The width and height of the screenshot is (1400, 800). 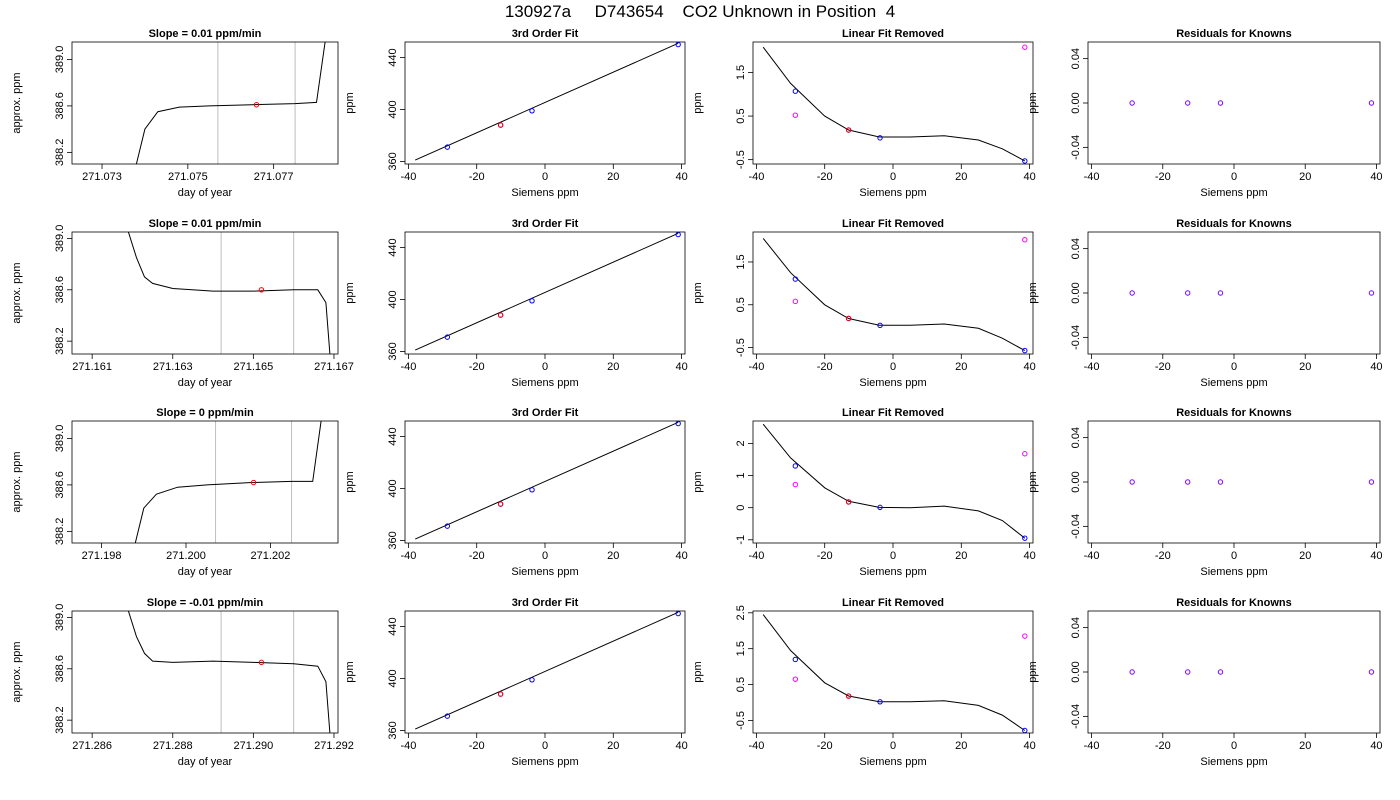 I want to click on y-tick-label: 0.04, so click(x=1076, y=627).